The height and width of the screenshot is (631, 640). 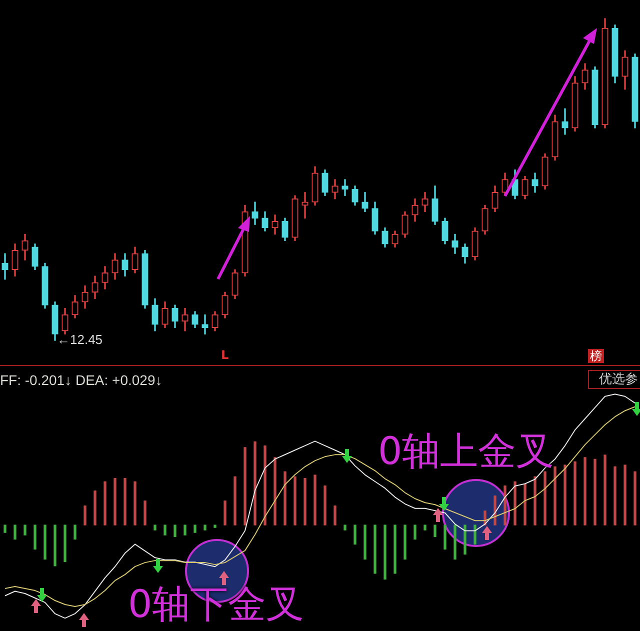 I want to click on annotation: ←12.45, so click(x=80, y=339).